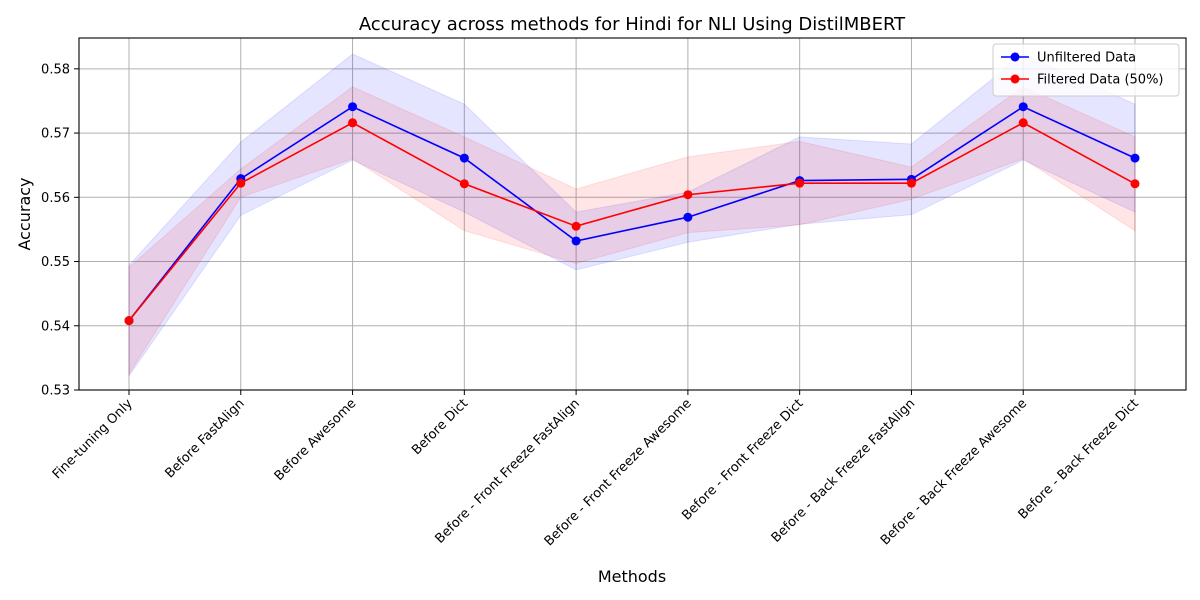  Describe the element at coordinates (24, 213) in the screenshot. I see `y-axis-label: Accuracy` at that location.